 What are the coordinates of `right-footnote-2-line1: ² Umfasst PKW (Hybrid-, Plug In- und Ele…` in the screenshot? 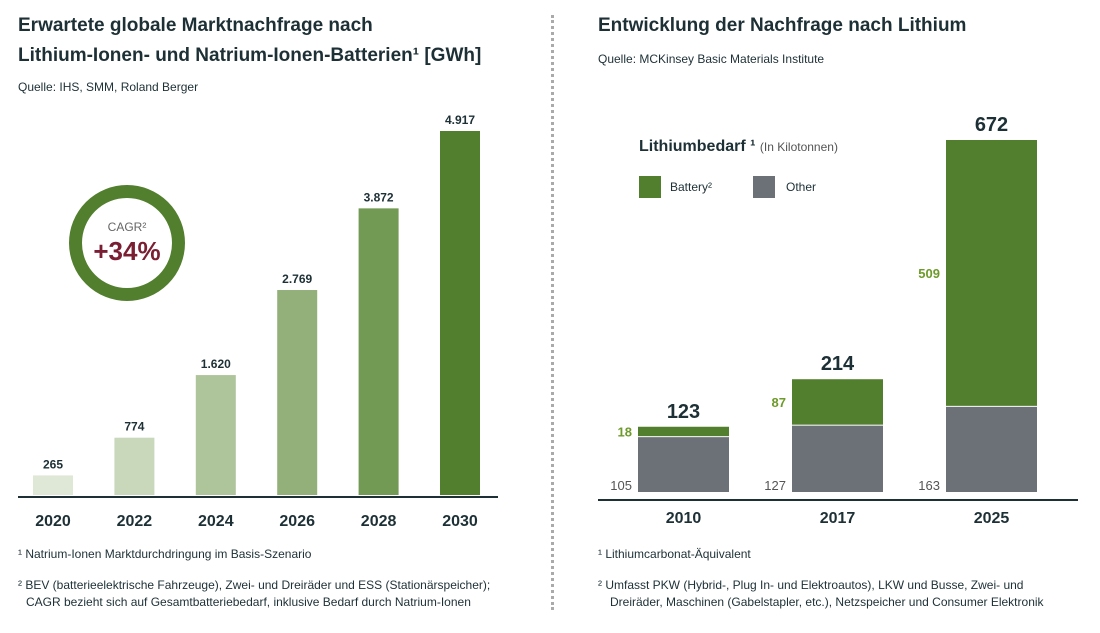 It's located at (811, 585).